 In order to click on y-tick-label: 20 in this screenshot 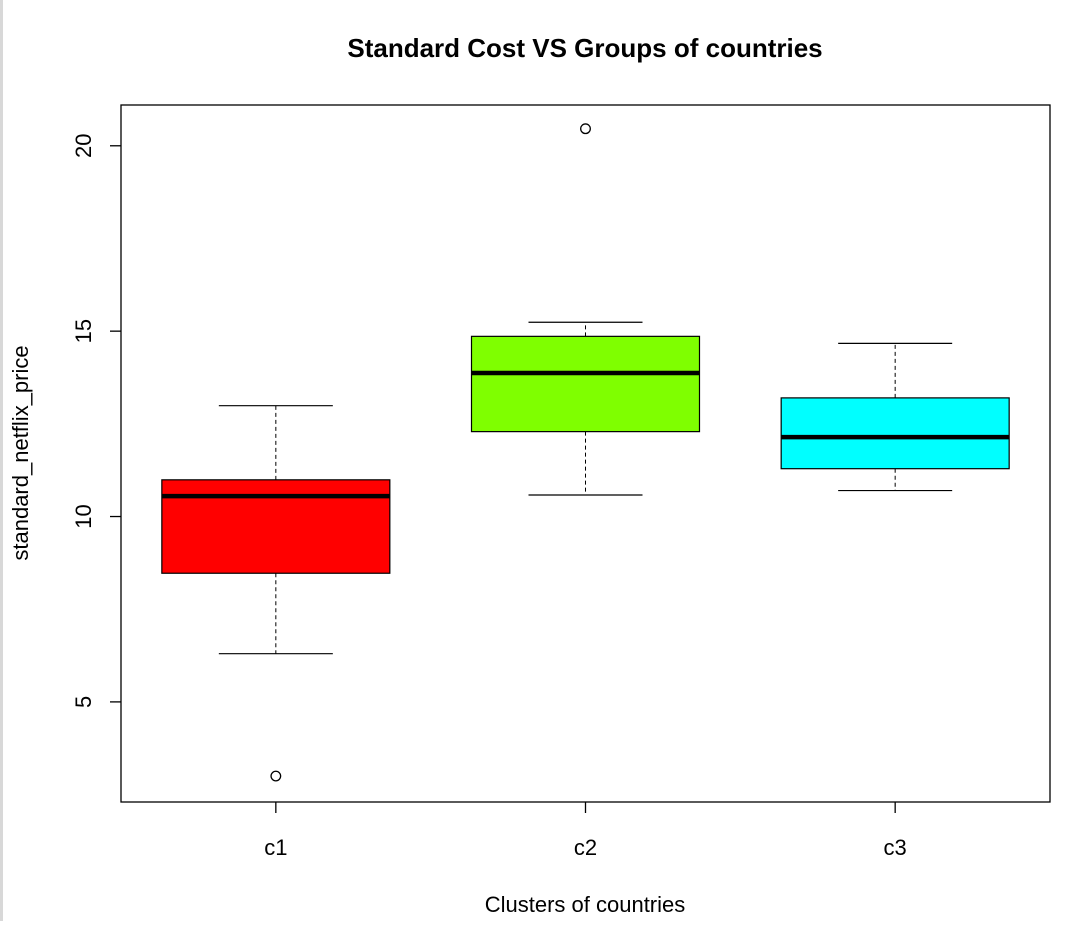, I will do `click(83, 146)`.